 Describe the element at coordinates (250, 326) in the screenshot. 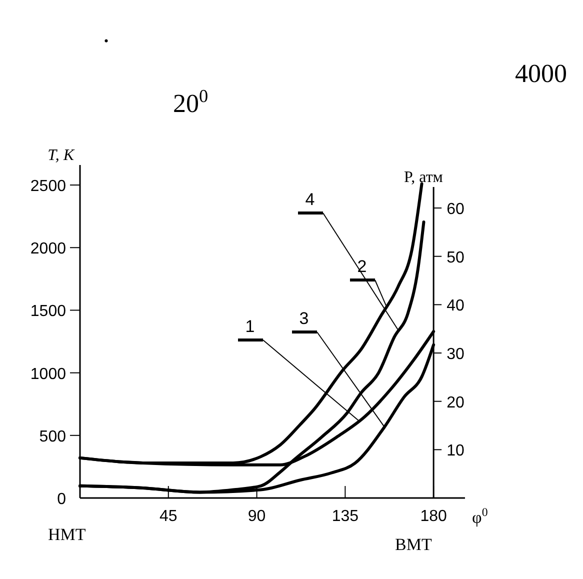

I see `legend-label: 1` at that location.